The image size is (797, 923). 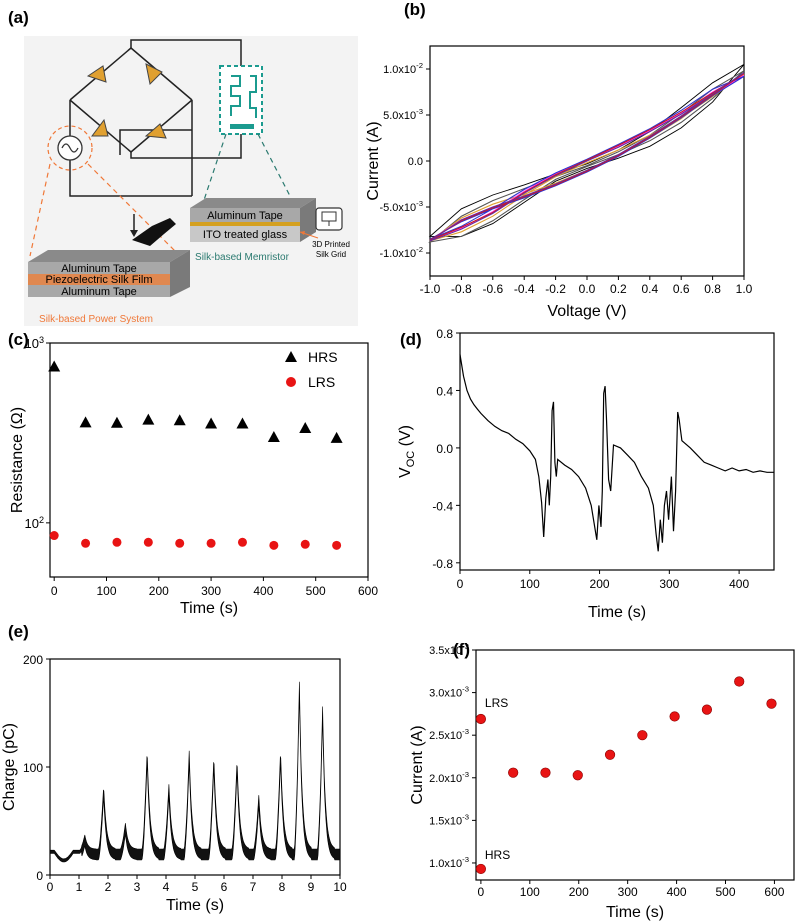 I want to click on y-tick-label-f-base: 3.0x10, so click(x=445, y=694).